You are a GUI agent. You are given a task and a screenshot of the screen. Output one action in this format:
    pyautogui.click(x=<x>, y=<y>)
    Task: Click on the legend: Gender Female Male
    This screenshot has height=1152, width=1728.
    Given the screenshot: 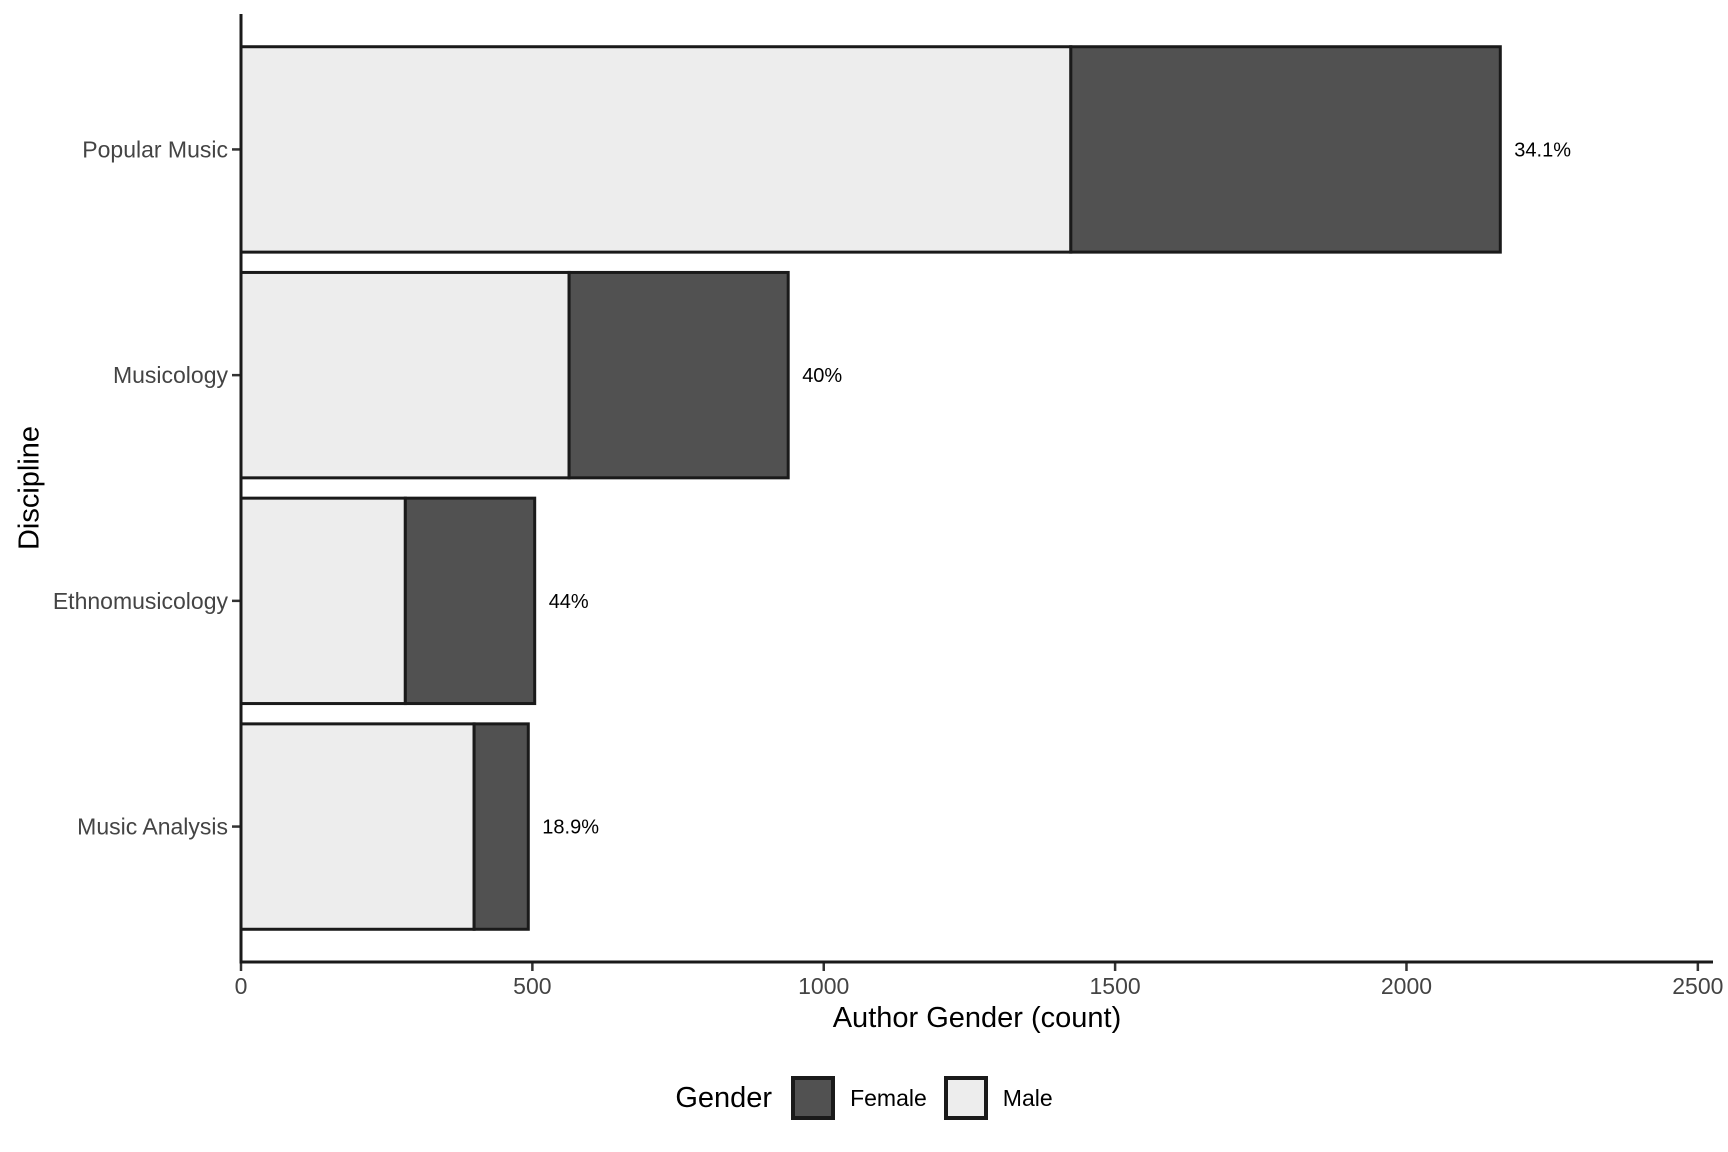 What is the action you would take?
    pyautogui.click(x=864, y=1098)
    